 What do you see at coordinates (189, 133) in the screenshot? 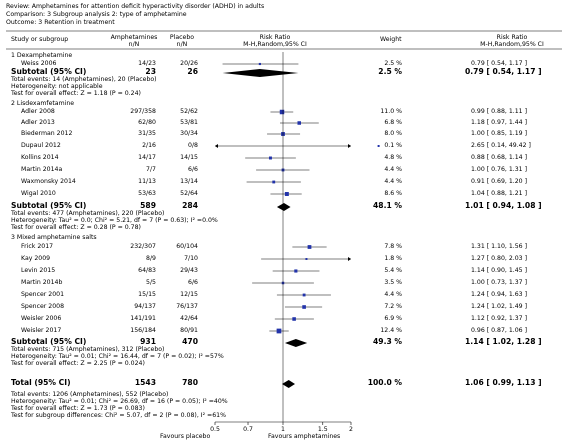
I see `study-ctl: 30/34` at bounding box center [189, 133].